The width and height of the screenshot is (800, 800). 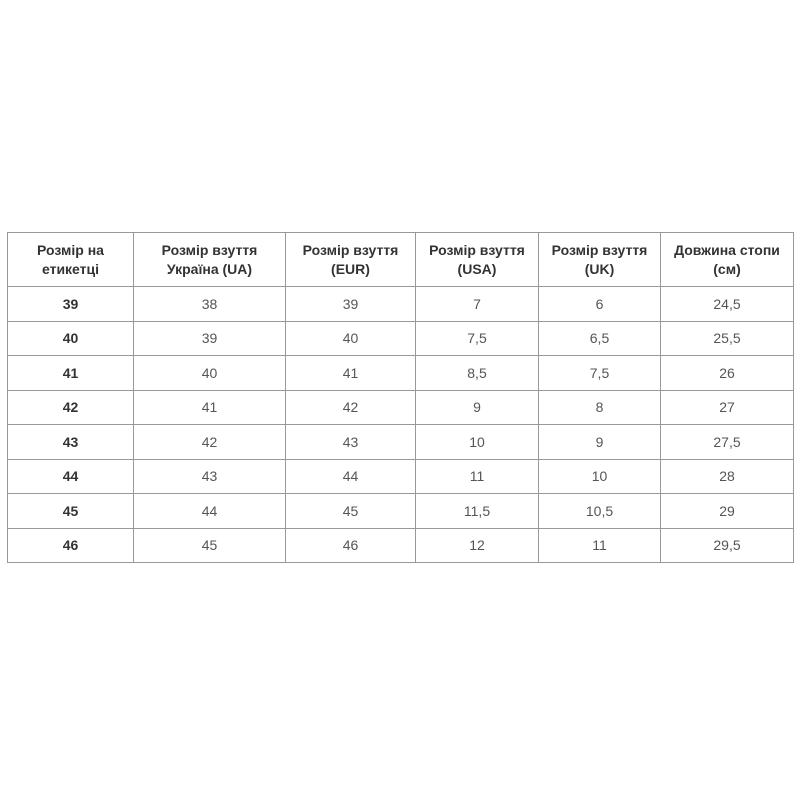 What do you see at coordinates (477, 511) in the screenshot?
I see `table-cell: 11,5` at bounding box center [477, 511].